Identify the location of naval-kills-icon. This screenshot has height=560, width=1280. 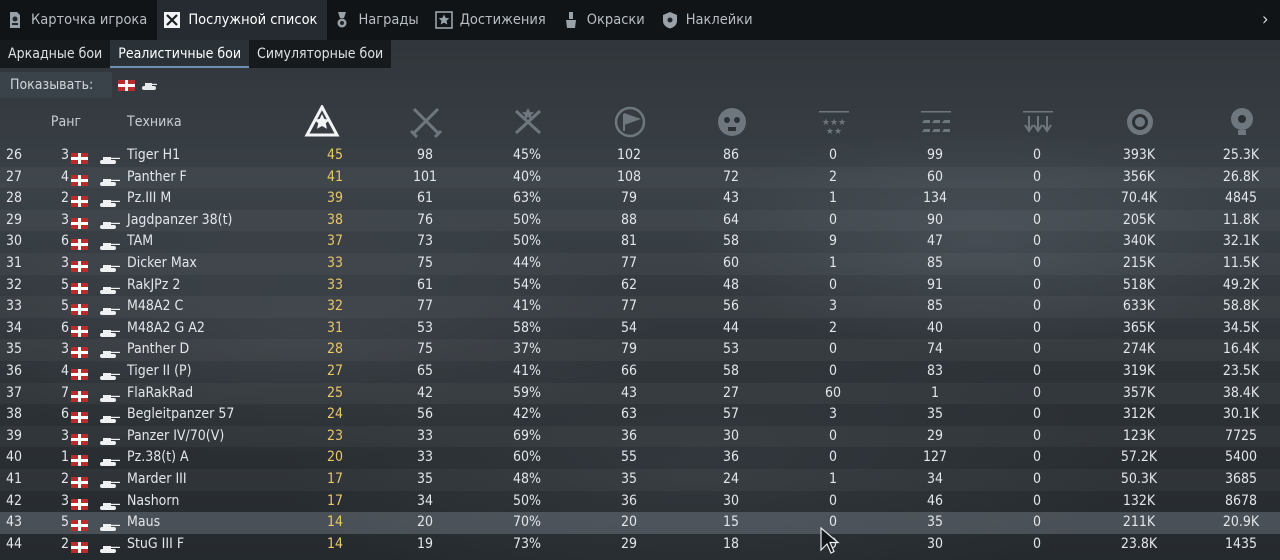
(1038, 122).